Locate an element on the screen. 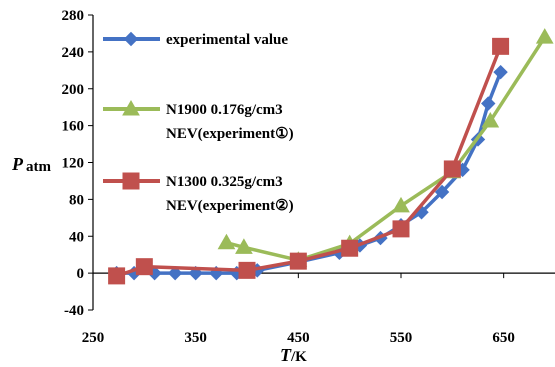 The image size is (555, 367). legend-item-2: N1900 0.176g/cm3 NEV(experiment①) is located at coordinates (198, 120).